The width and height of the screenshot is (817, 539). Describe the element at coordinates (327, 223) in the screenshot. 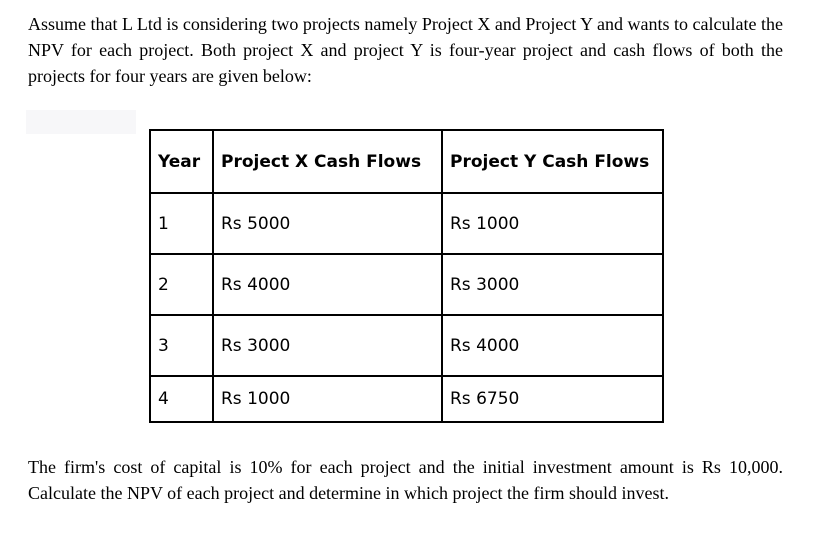

I see `project-x-cell: Rs 5000` at that location.